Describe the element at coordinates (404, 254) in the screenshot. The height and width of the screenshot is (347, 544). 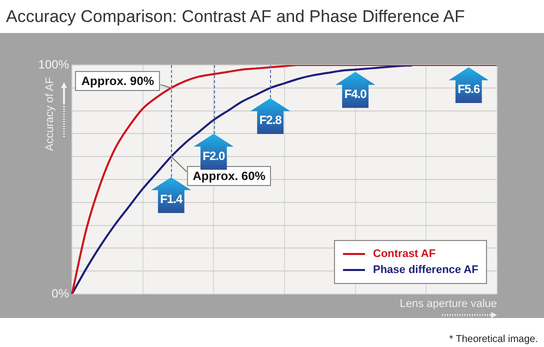
I see `legend-label: Contrast AF` at that location.